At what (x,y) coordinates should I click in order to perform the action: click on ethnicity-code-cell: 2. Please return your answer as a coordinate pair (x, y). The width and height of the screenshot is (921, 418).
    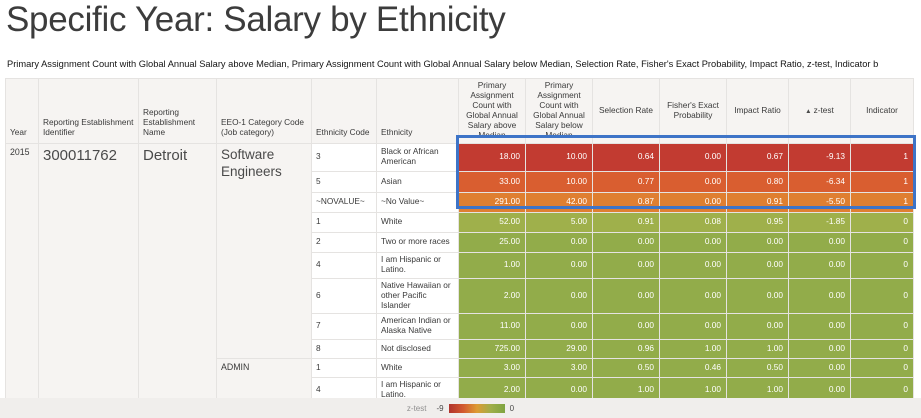
    Looking at the image, I should click on (344, 242).